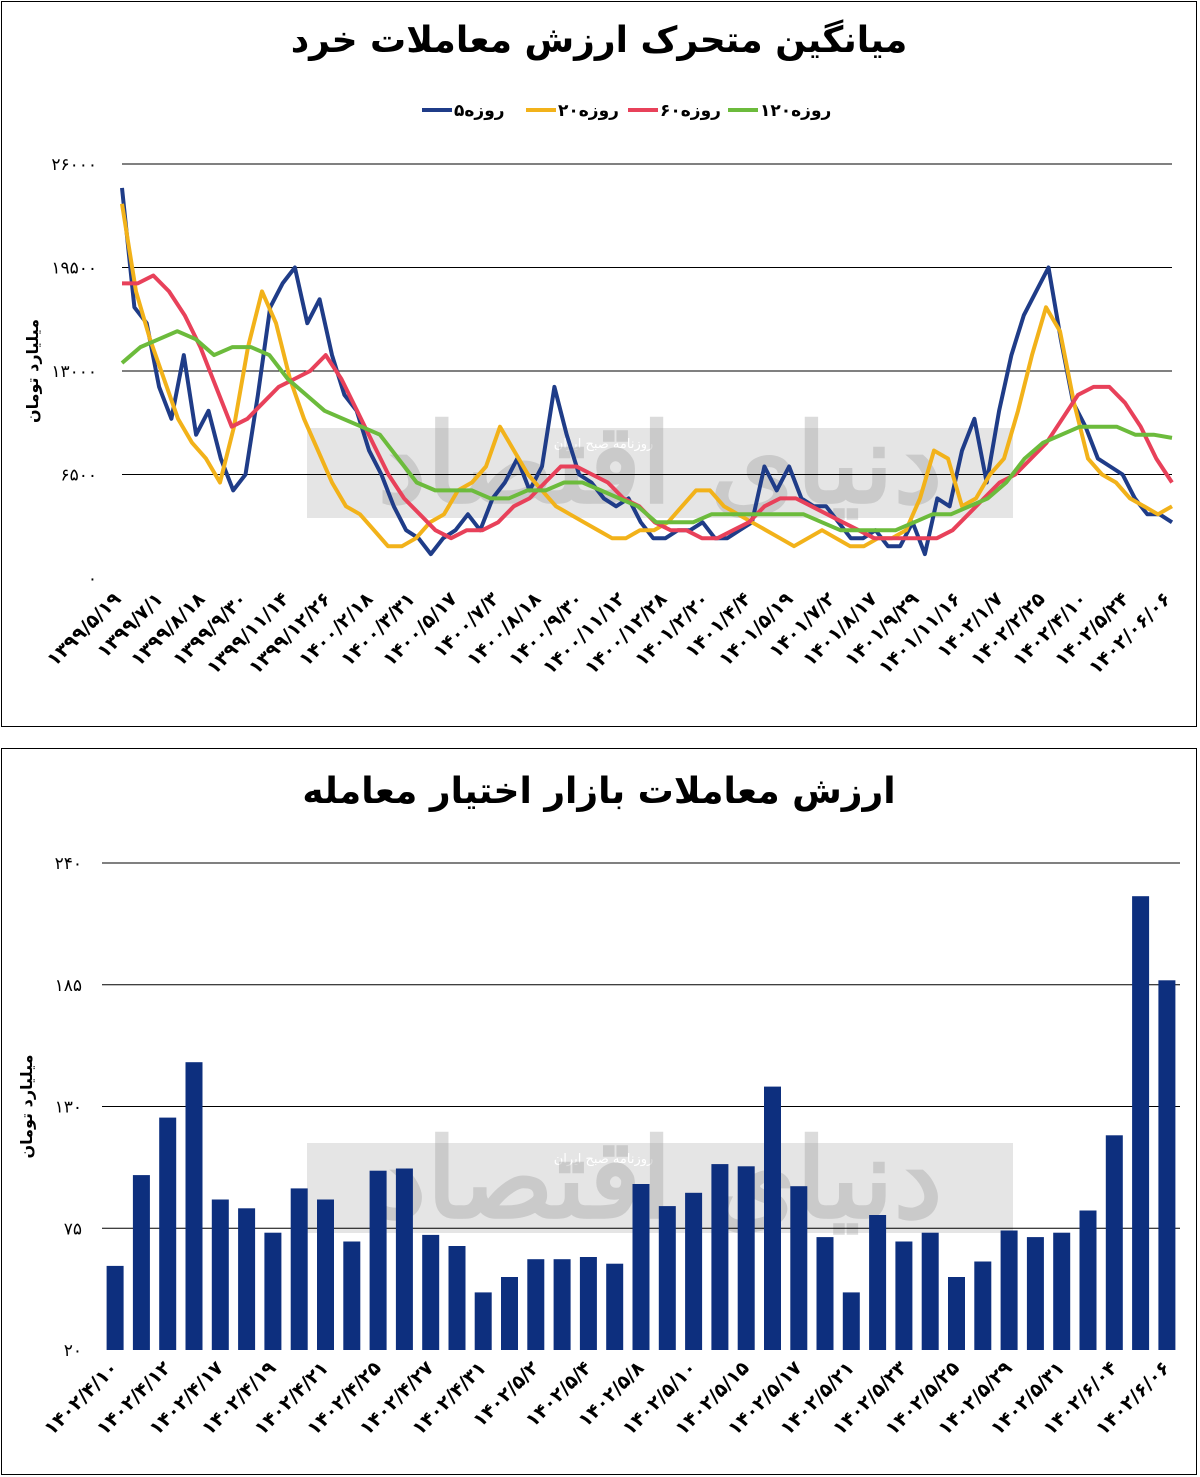  What do you see at coordinates (74, 372) in the screenshot?
I see `y-tick-label: ۱۳۰۰۰` at bounding box center [74, 372].